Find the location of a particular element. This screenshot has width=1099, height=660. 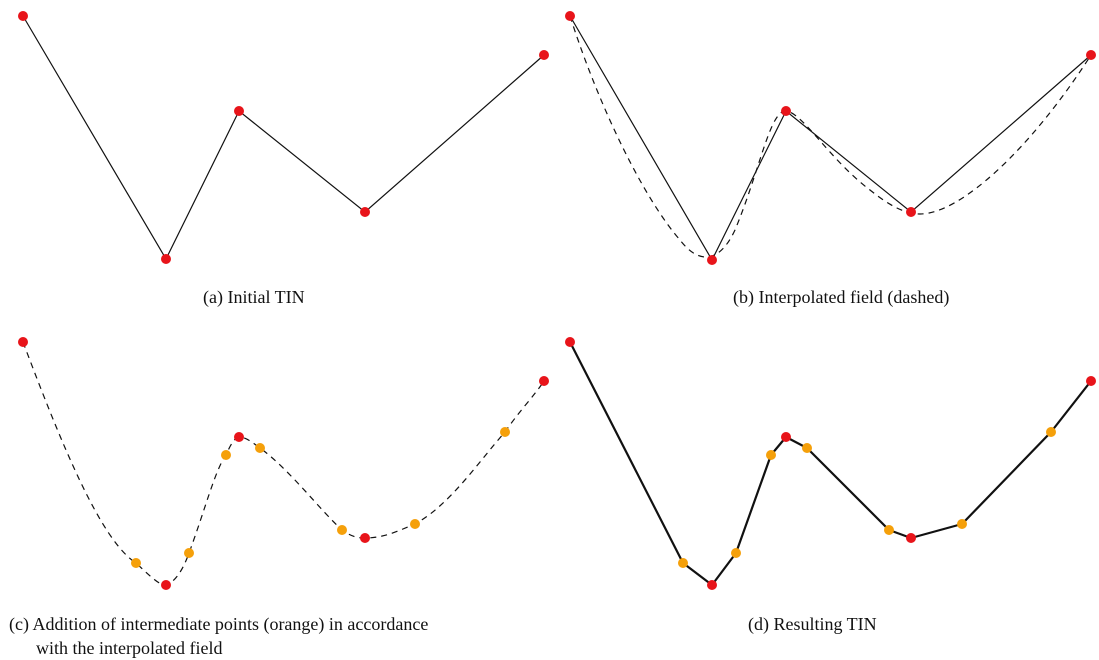

caption-a: (a) Initial TIN is located at coordinates (254, 297).